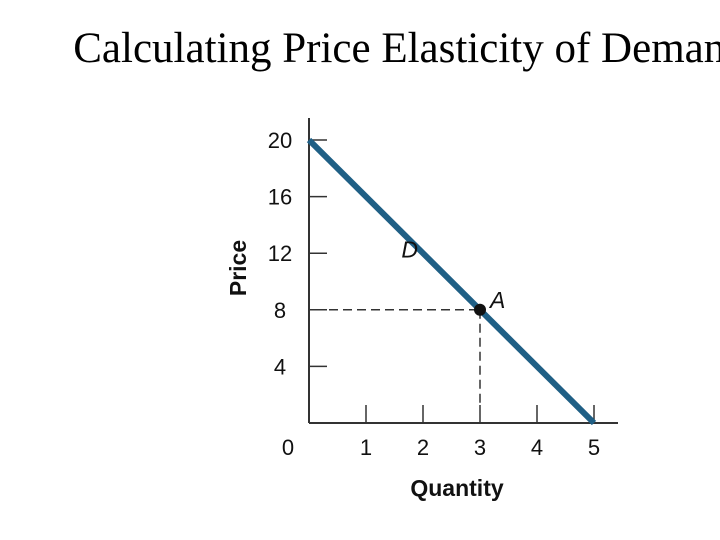 The height and width of the screenshot is (540, 720). Describe the element at coordinates (280, 140) in the screenshot. I see `y-tick-label-4: 20` at that location.